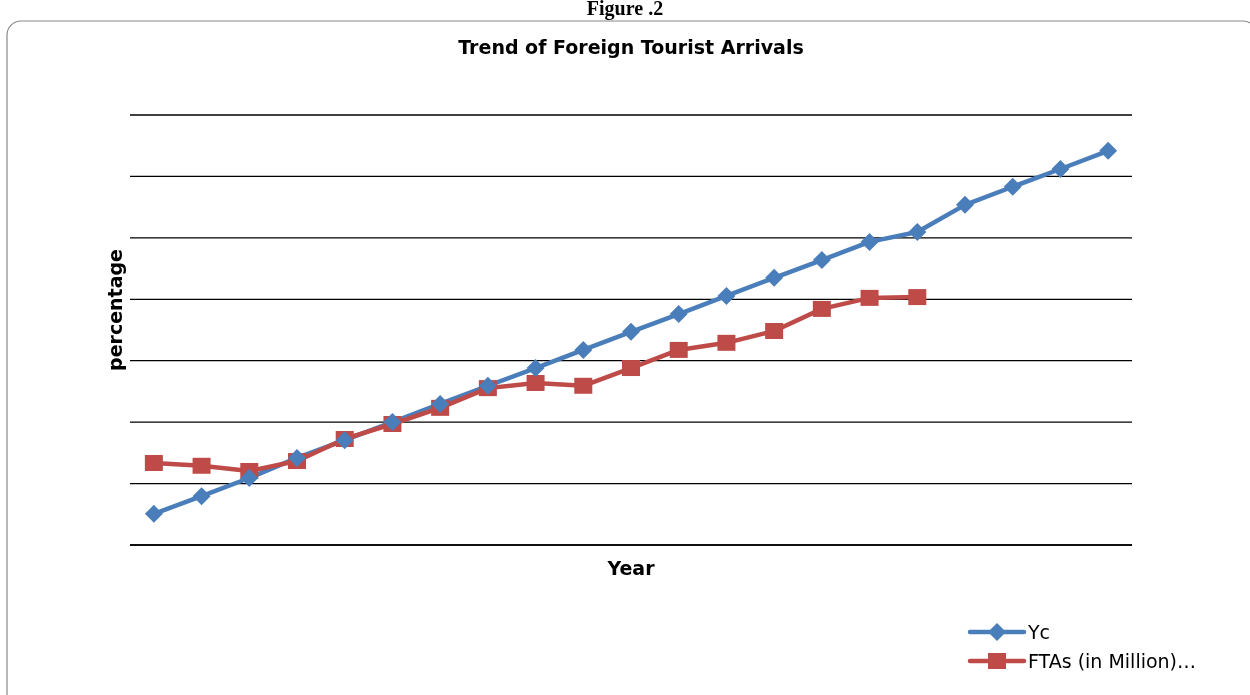 The image size is (1250, 695). I want to click on y-axis-title: percentage, so click(115, 310).